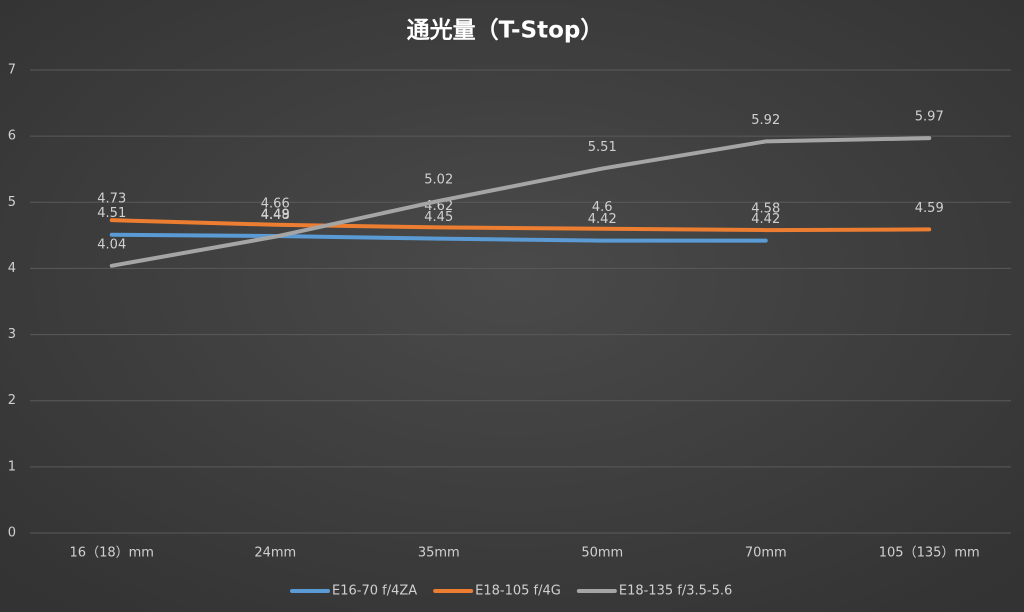 The width and height of the screenshot is (1024, 612). Describe the element at coordinates (675, 591) in the screenshot. I see `legend-label: E18-135 f/3.5-5.6` at that location.